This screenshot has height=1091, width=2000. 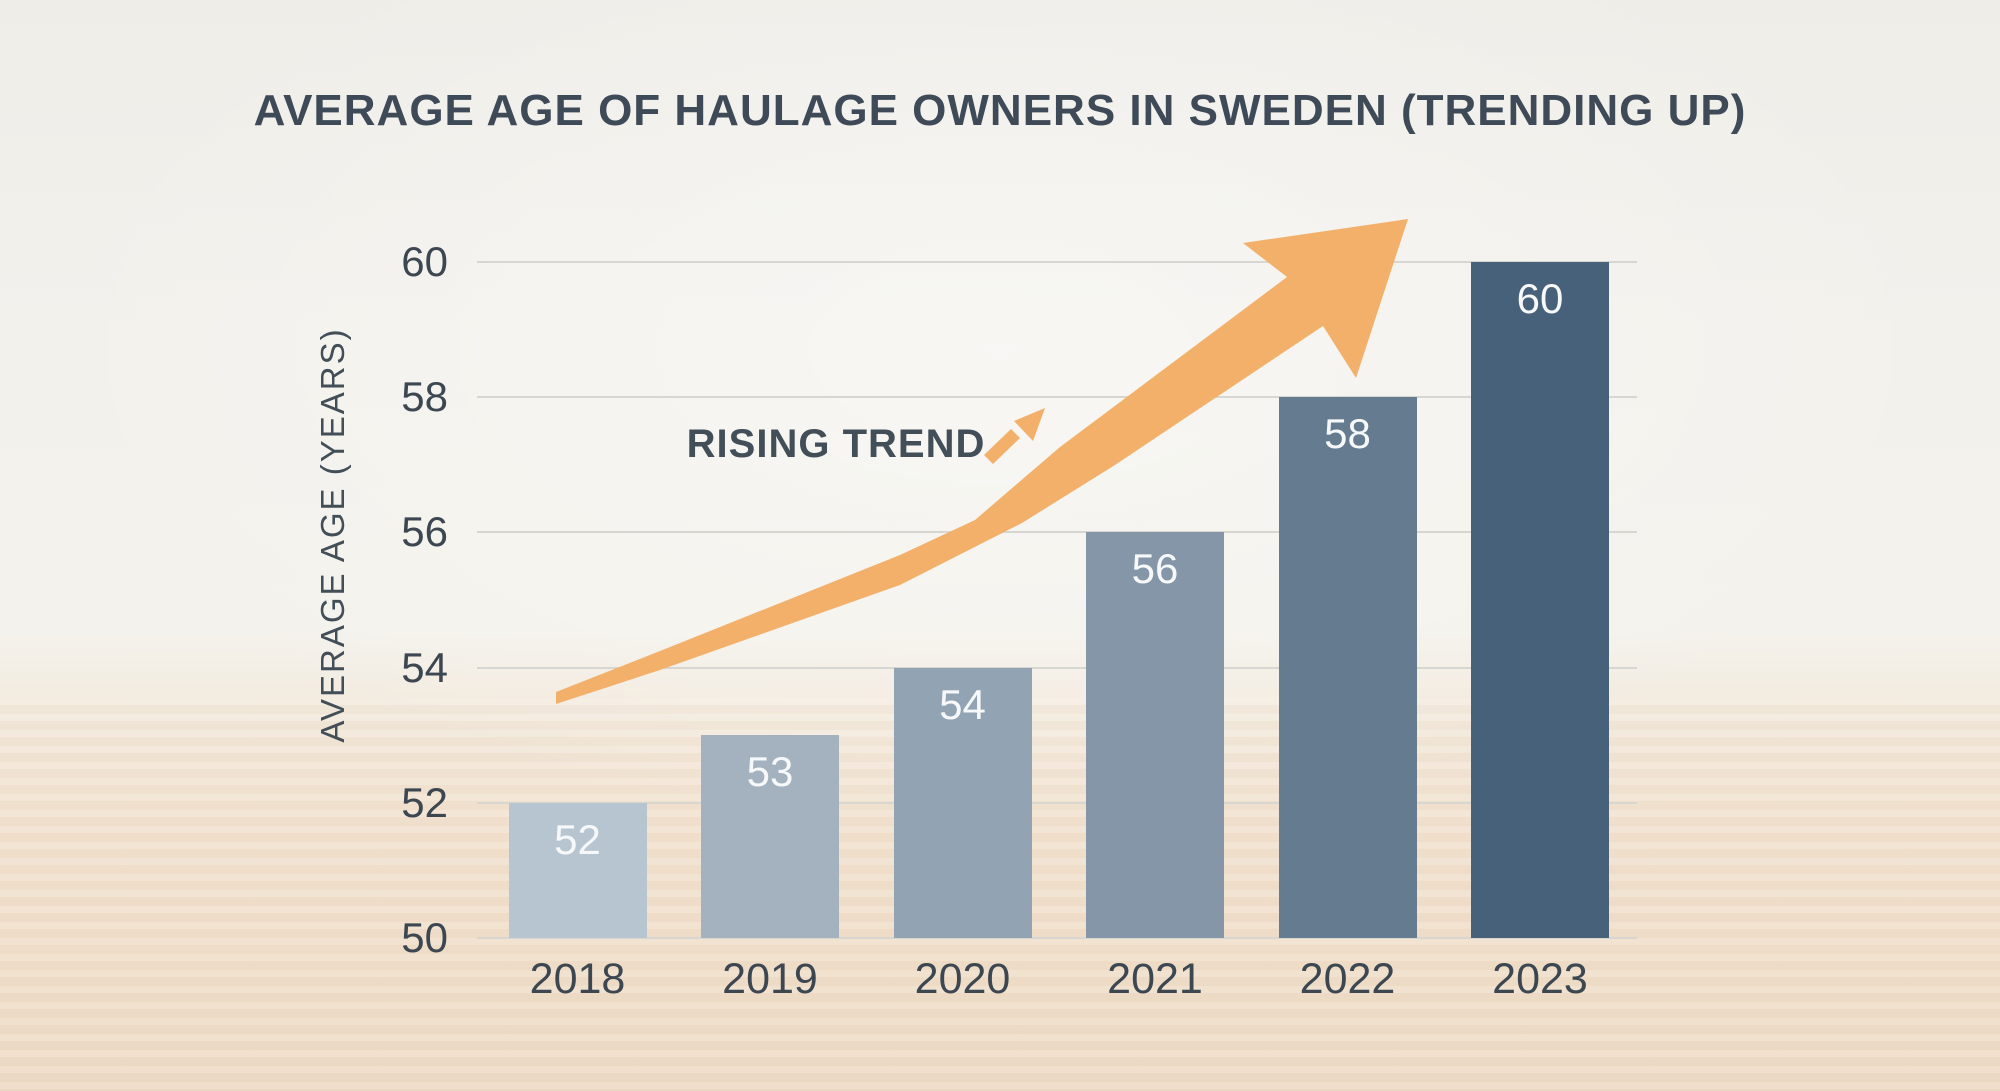 What do you see at coordinates (1002, 446) in the screenshot?
I see `small-arrow-icon` at bounding box center [1002, 446].